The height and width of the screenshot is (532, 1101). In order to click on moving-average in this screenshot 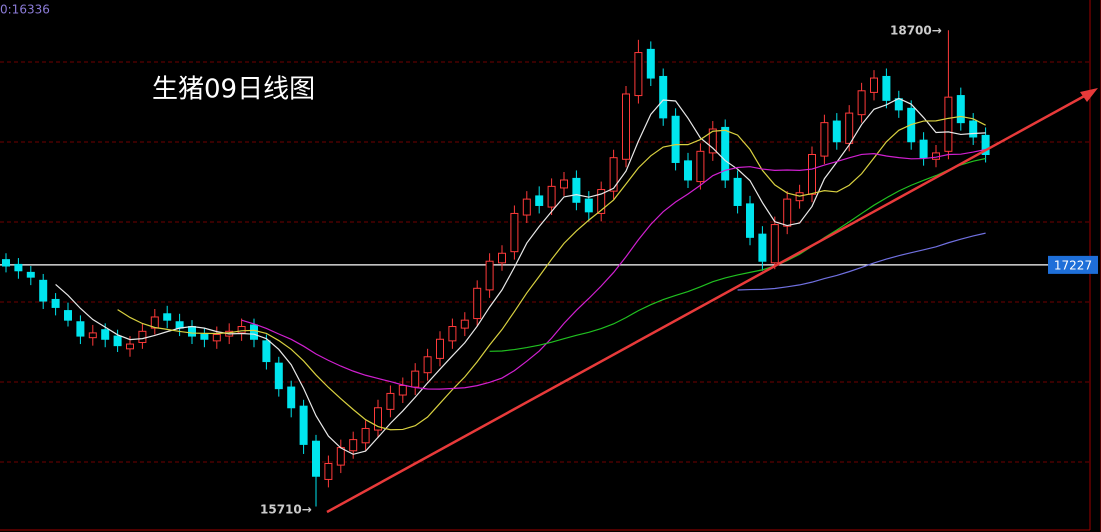, I will do `click(861, 261)`.